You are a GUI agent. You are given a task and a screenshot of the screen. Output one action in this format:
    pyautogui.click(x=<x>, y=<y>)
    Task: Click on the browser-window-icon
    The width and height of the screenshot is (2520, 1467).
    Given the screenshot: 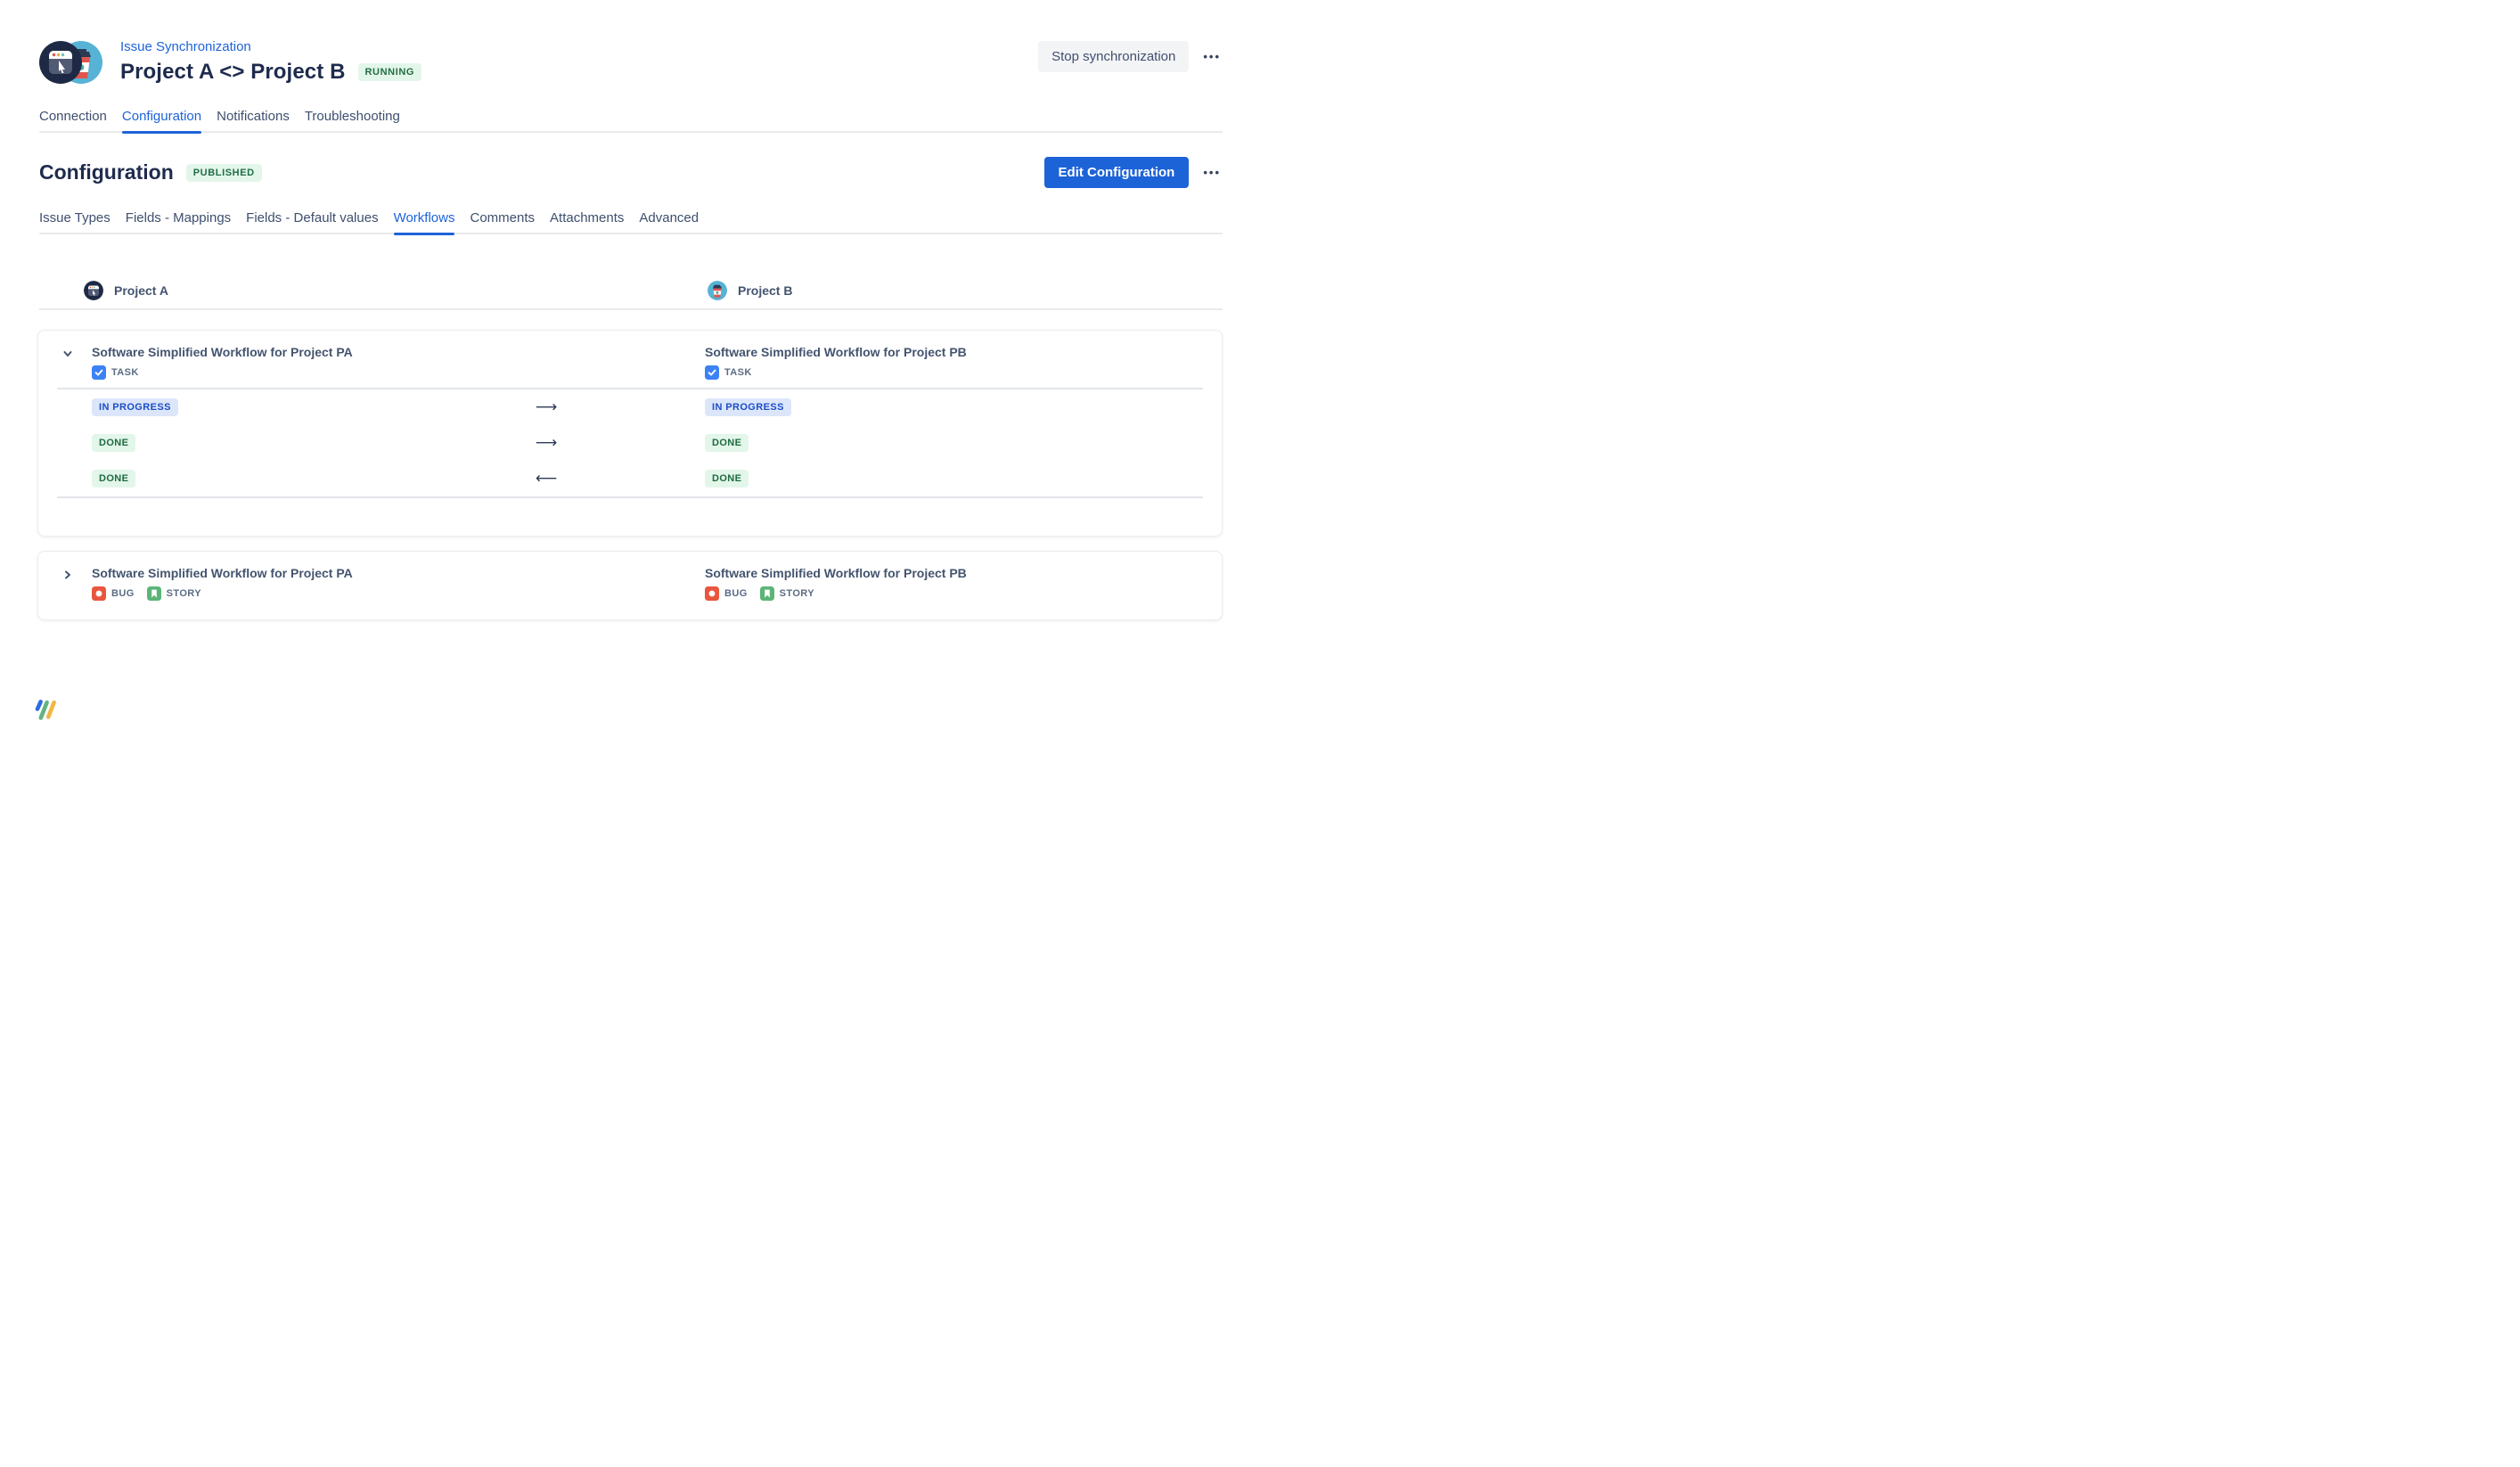 What is the action you would take?
    pyautogui.click(x=60, y=62)
    